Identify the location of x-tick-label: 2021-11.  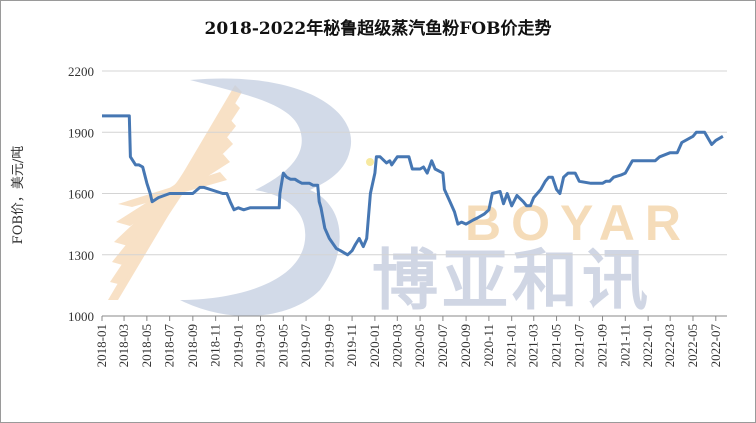
(624, 345).